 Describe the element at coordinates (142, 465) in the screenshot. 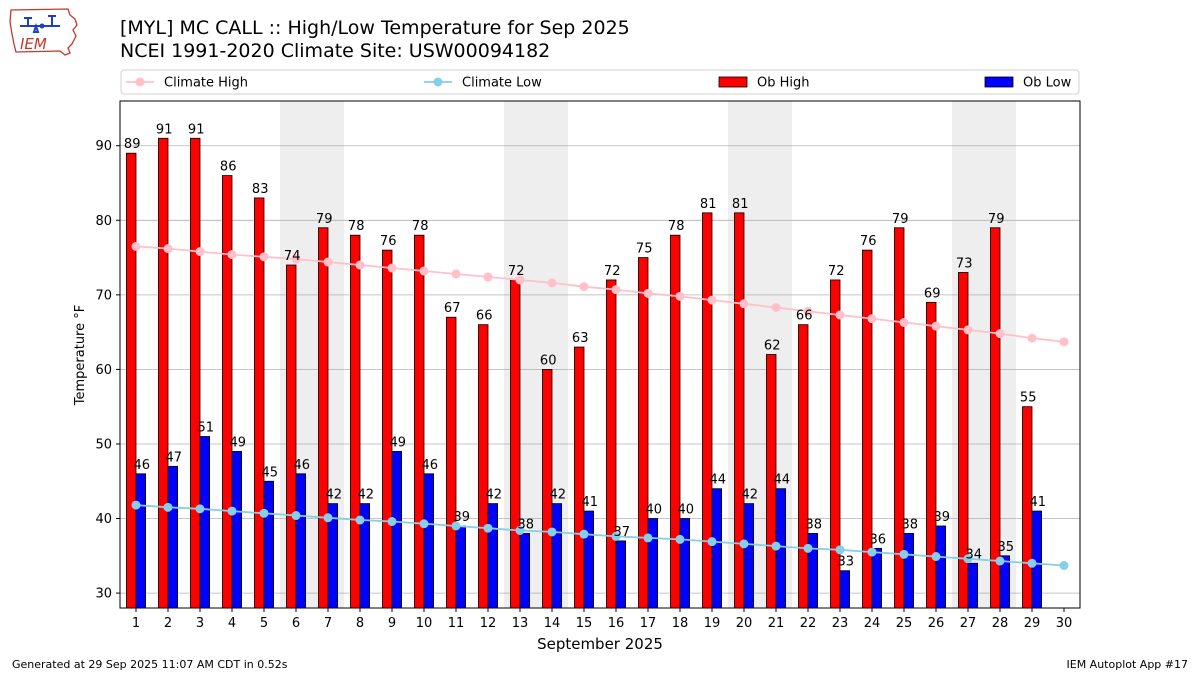

I see `ob-low-label: 46` at that location.